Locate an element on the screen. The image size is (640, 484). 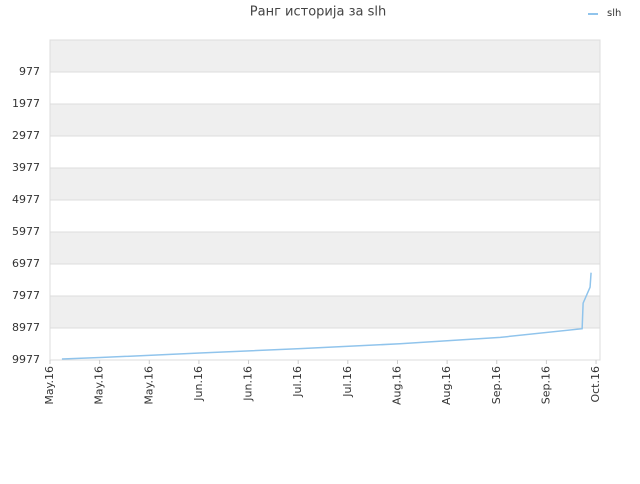
y-tick-label: 3977 is located at coordinates (26, 167).